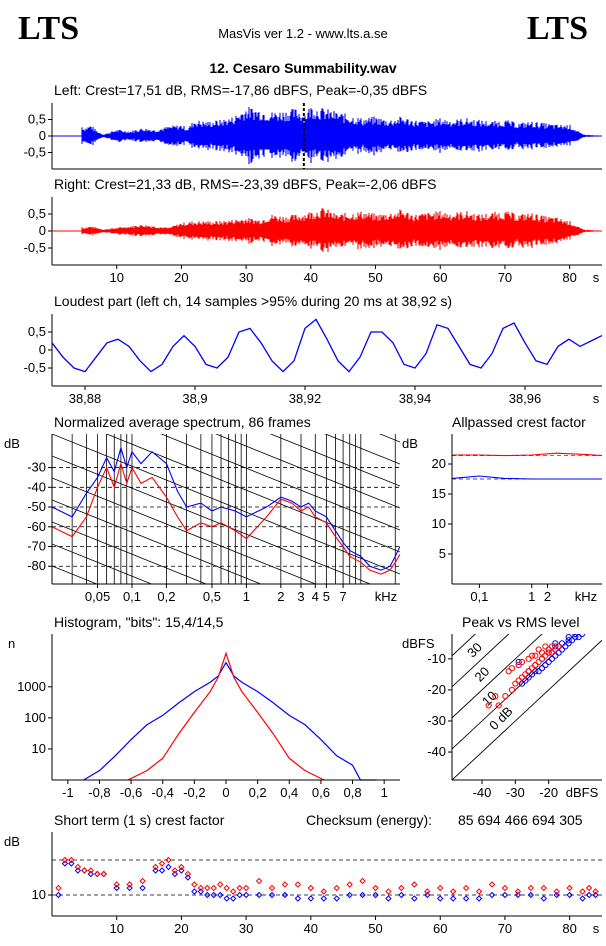 The image size is (606, 946). What do you see at coordinates (517, 519) in the screenshot?
I see `allpassed-crest-chart: 20 15 10 5 0,1 1 2 kHz` at bounding box center [517, 519].